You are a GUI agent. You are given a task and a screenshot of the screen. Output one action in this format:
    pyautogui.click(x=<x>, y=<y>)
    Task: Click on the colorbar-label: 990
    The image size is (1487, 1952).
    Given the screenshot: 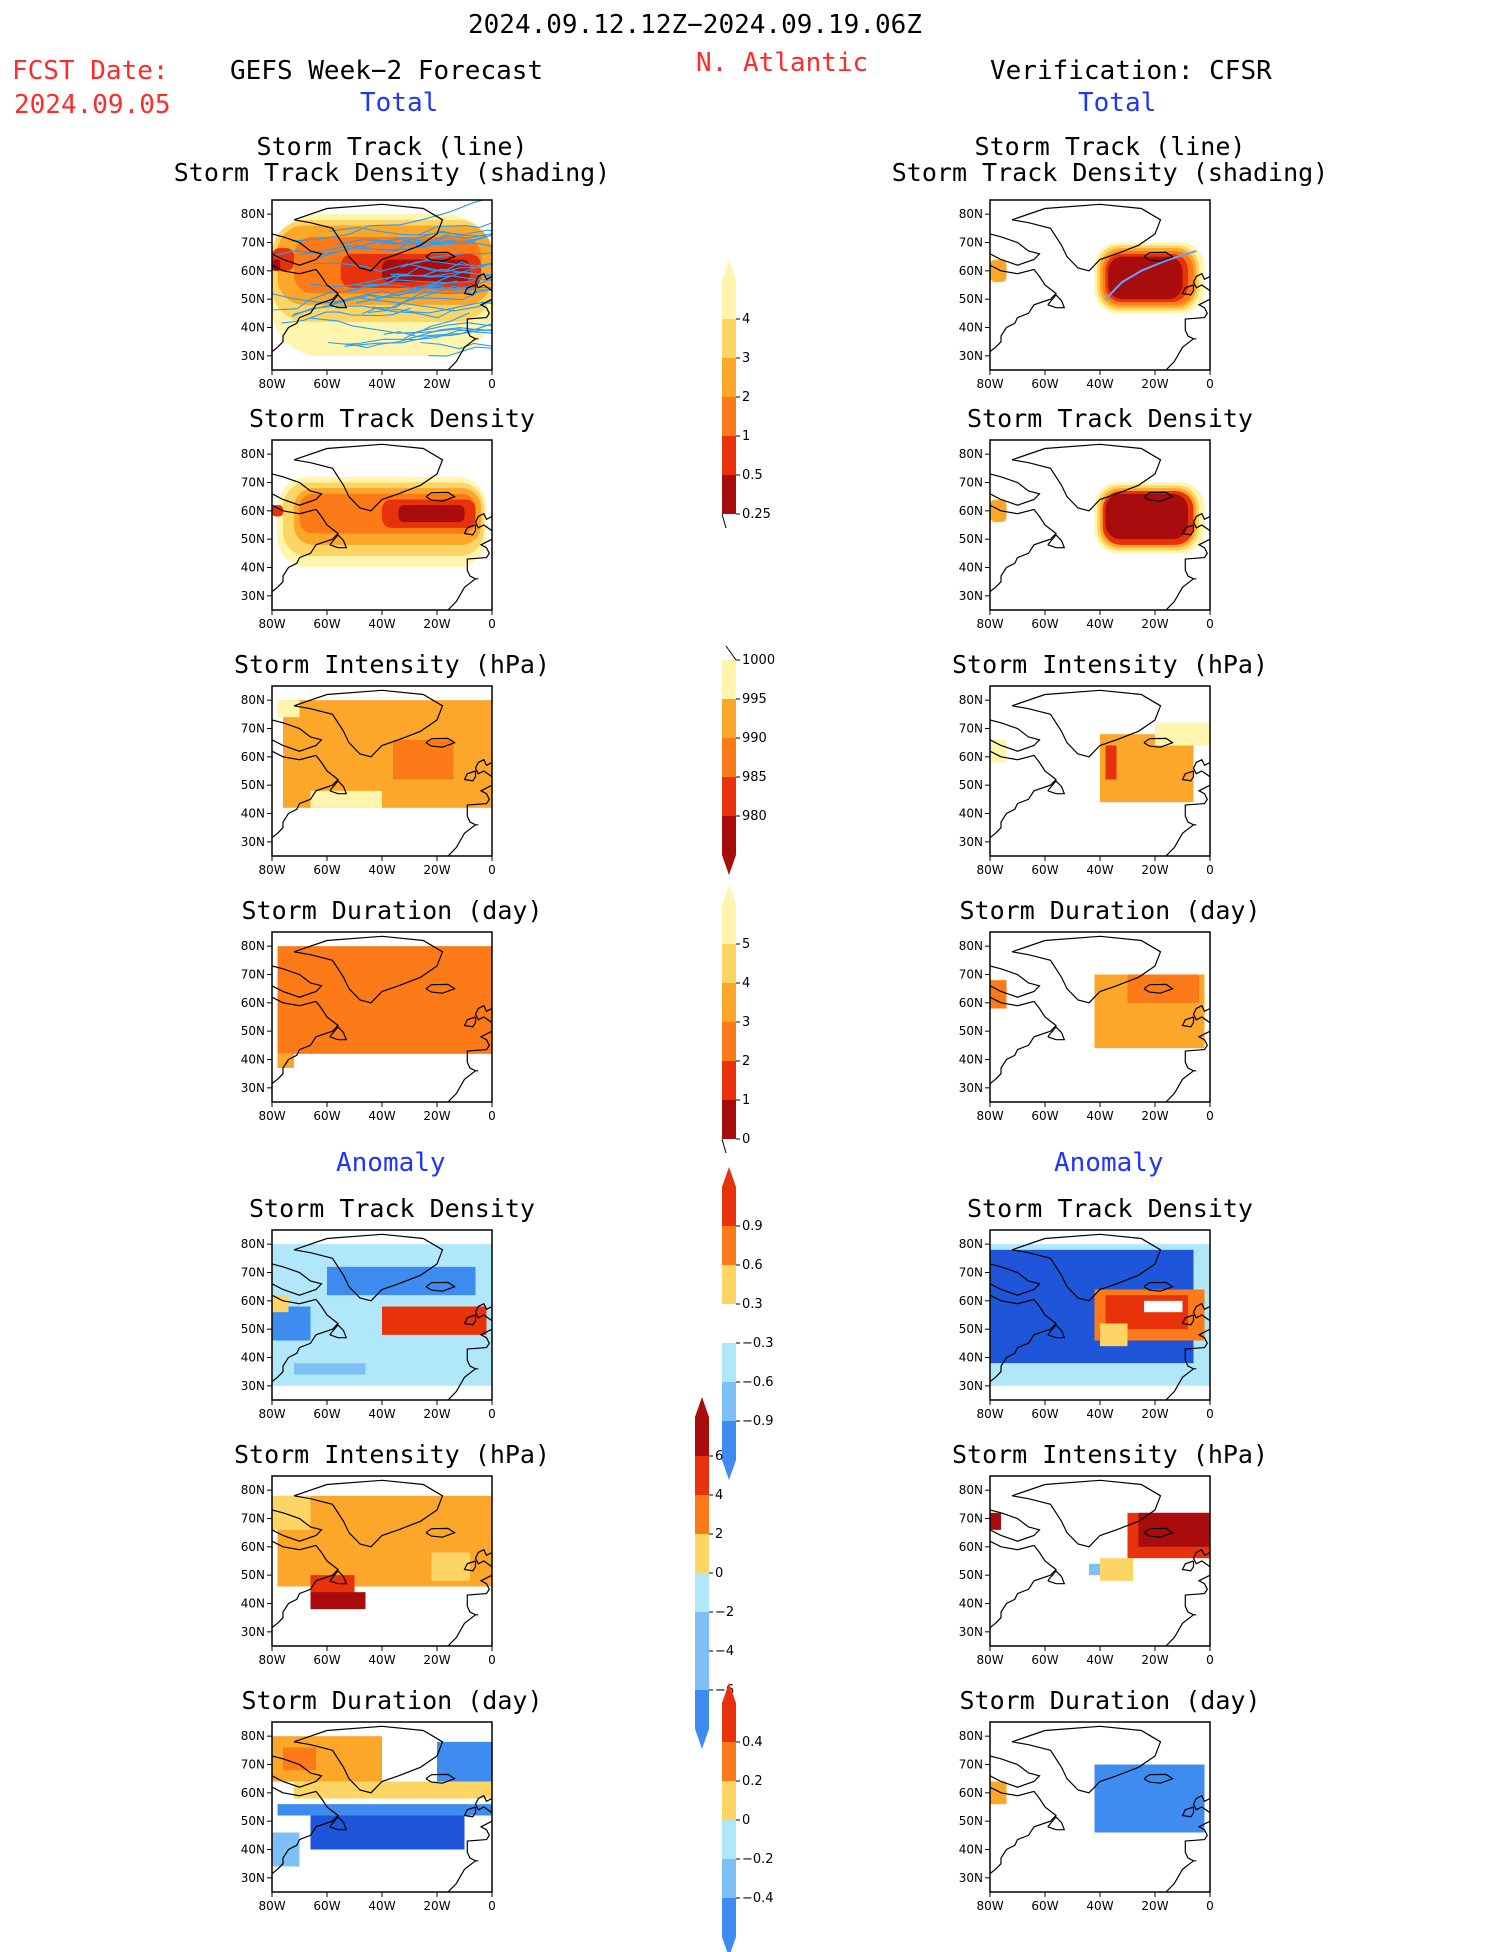 What is the action you would take?
    pyautogui.click(x=754, y=738)
    